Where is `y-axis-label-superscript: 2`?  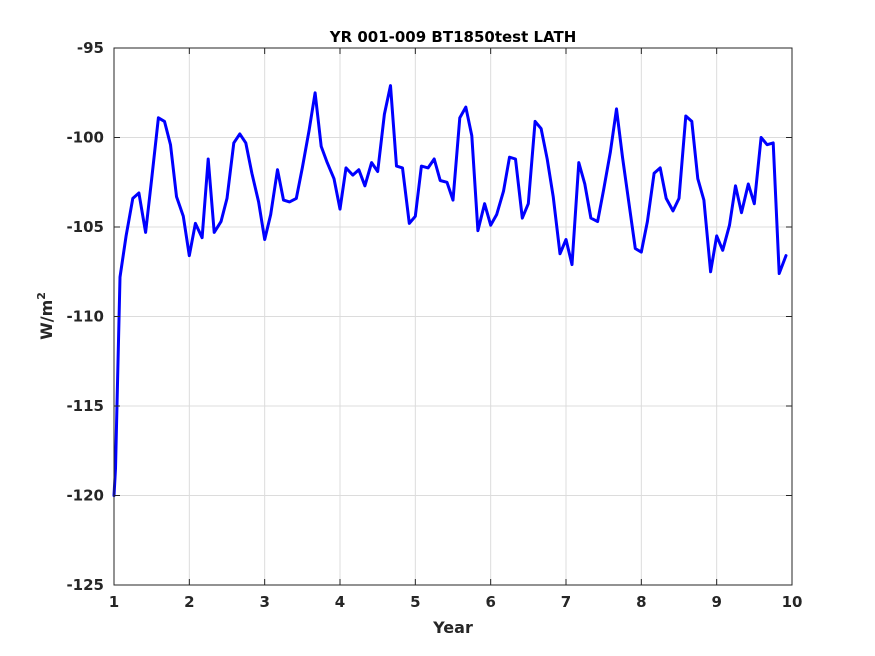
y-axis-label-superscript: 2 is located at coordinates (41, 296).